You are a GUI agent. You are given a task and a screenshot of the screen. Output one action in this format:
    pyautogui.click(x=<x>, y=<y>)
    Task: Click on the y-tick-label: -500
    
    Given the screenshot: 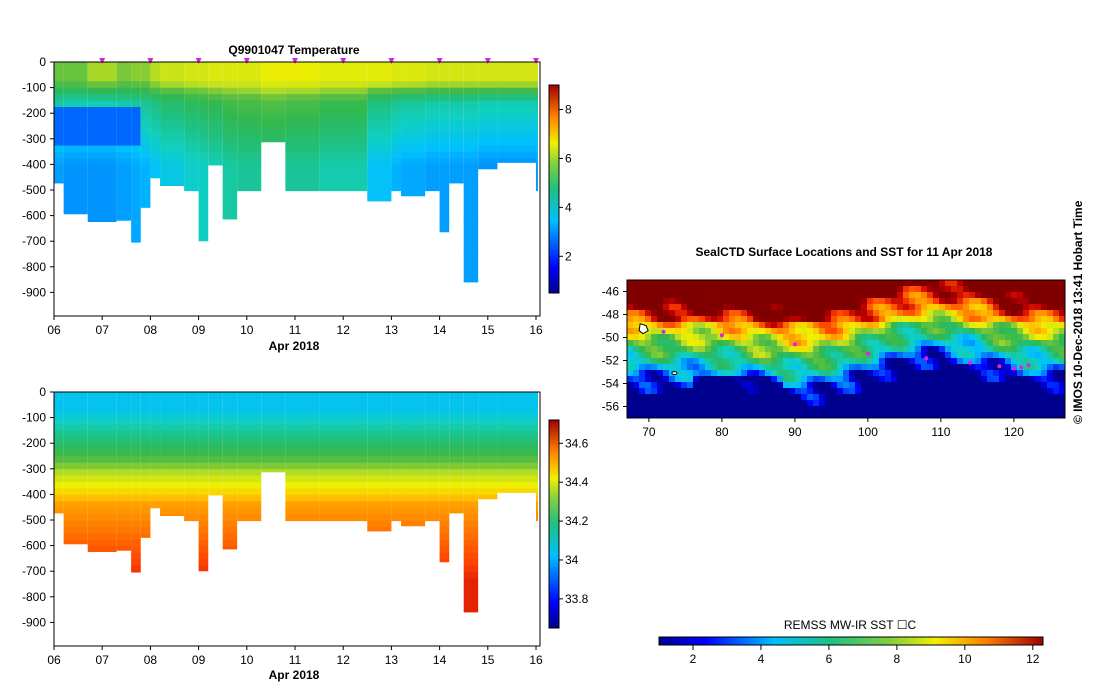 What is the action you would take?
    pyautogui.click(x=34, y=520)
    